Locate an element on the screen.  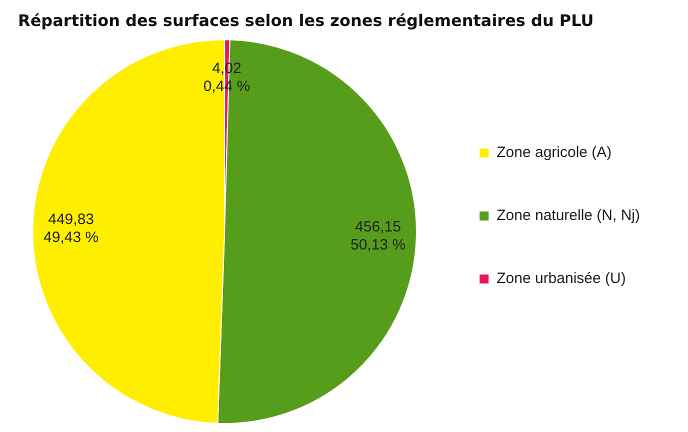
chart-title: Répartition des surfaces selon les zones réglementaires du PLU is located at coordinates (306, 20).